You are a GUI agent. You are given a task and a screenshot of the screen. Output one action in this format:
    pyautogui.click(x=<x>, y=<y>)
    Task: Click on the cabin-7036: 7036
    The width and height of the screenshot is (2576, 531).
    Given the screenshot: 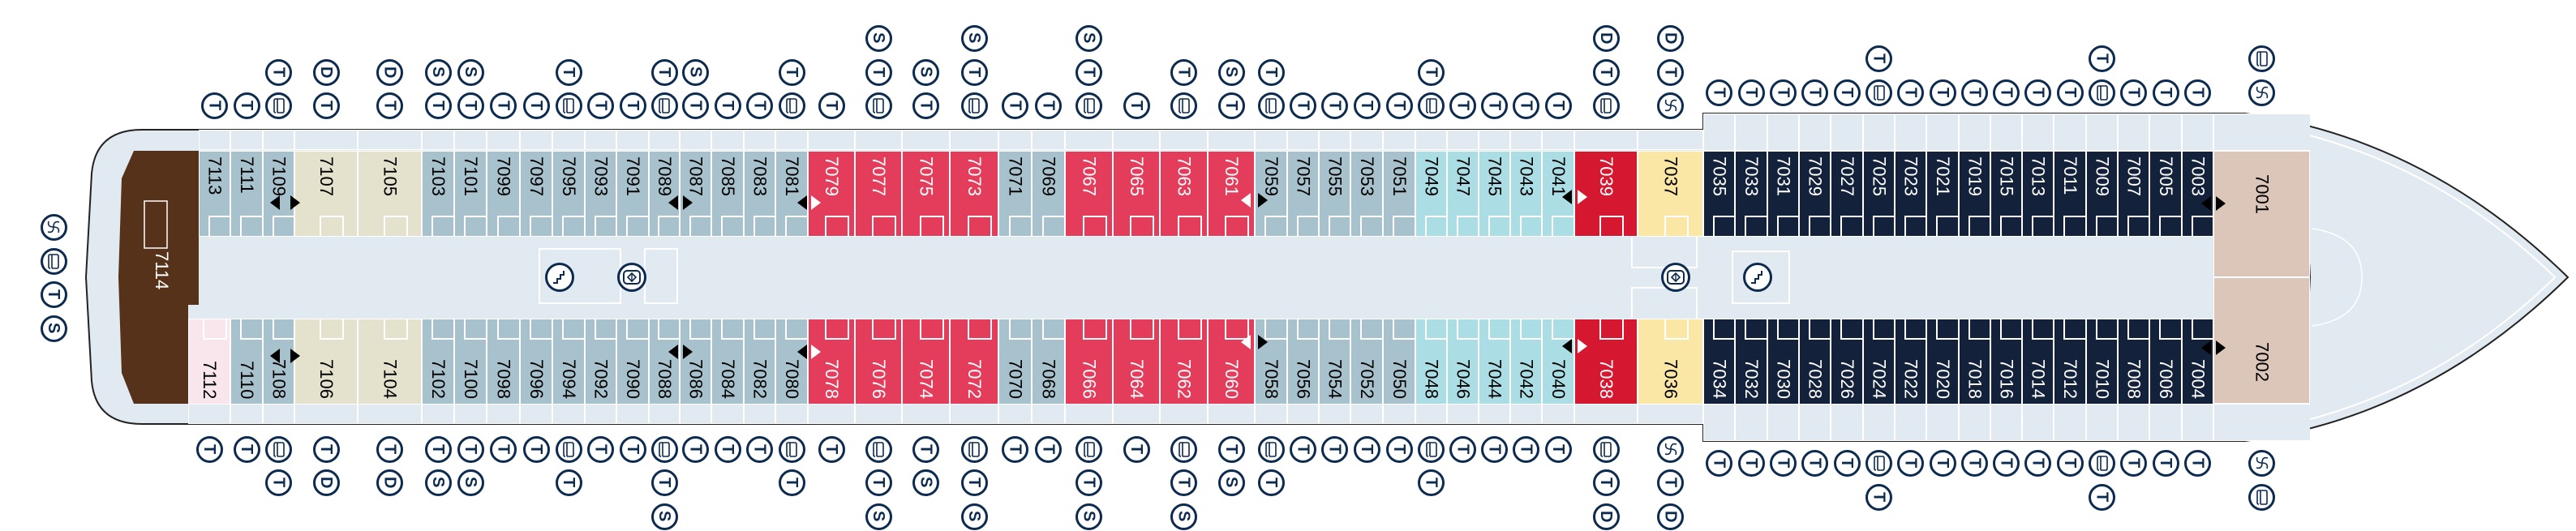 What is the action you would take?
    pyautogui.click(x=1671, y=362)
    